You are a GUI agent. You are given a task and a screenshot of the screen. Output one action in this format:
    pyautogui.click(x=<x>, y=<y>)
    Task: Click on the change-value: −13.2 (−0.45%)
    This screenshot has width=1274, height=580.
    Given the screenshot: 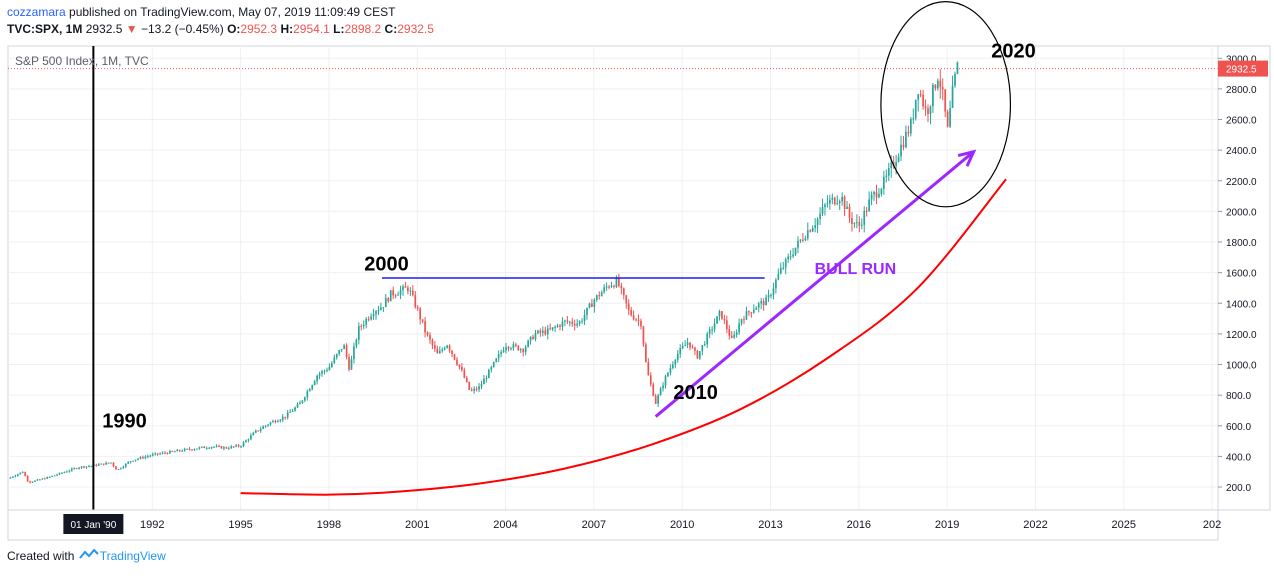 What is the action you would take?
    pyautogui.click(x=182, y=29)
    